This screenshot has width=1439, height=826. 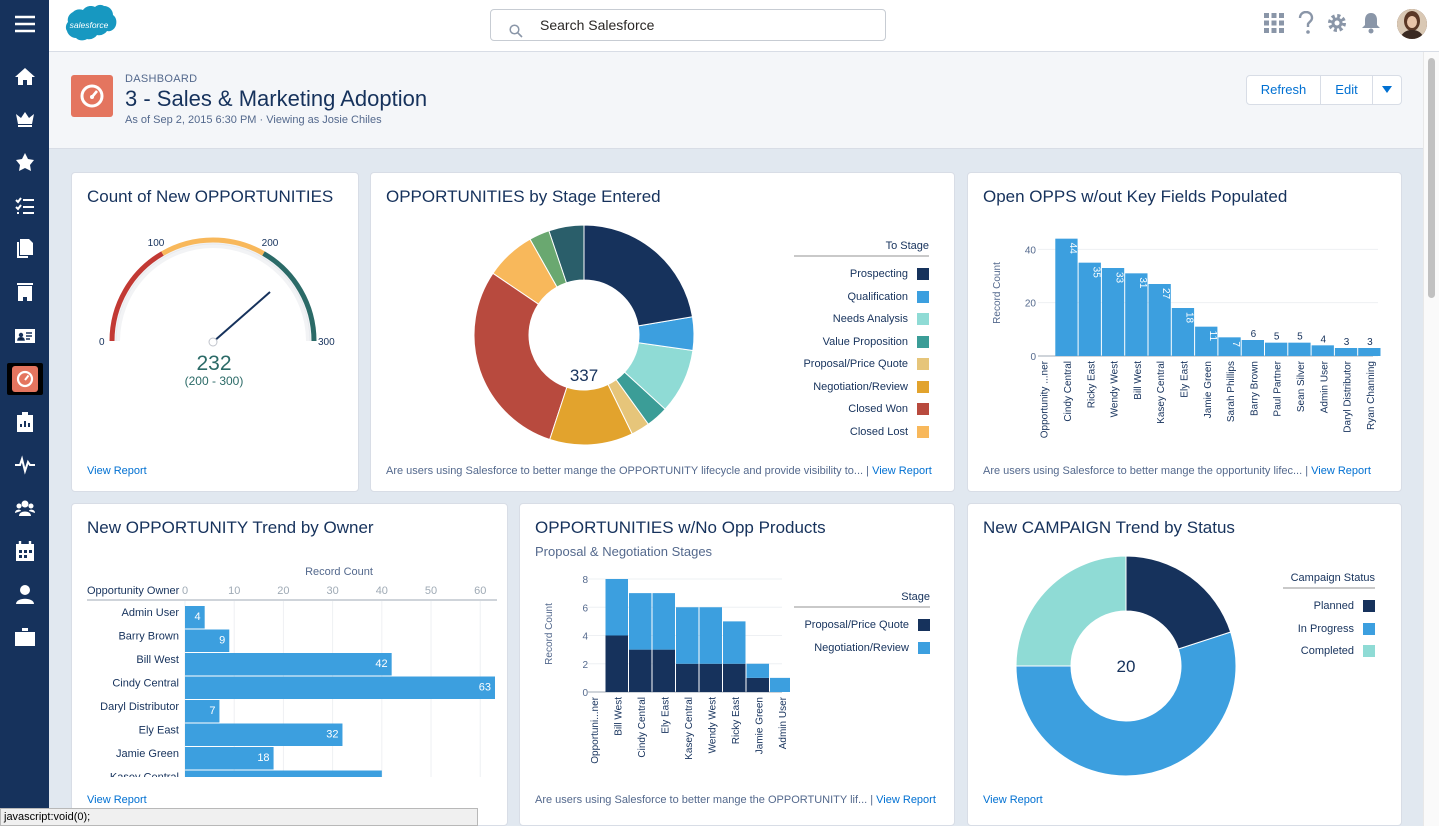 I want to click on accounts-icon, so click(x=25, y=292).